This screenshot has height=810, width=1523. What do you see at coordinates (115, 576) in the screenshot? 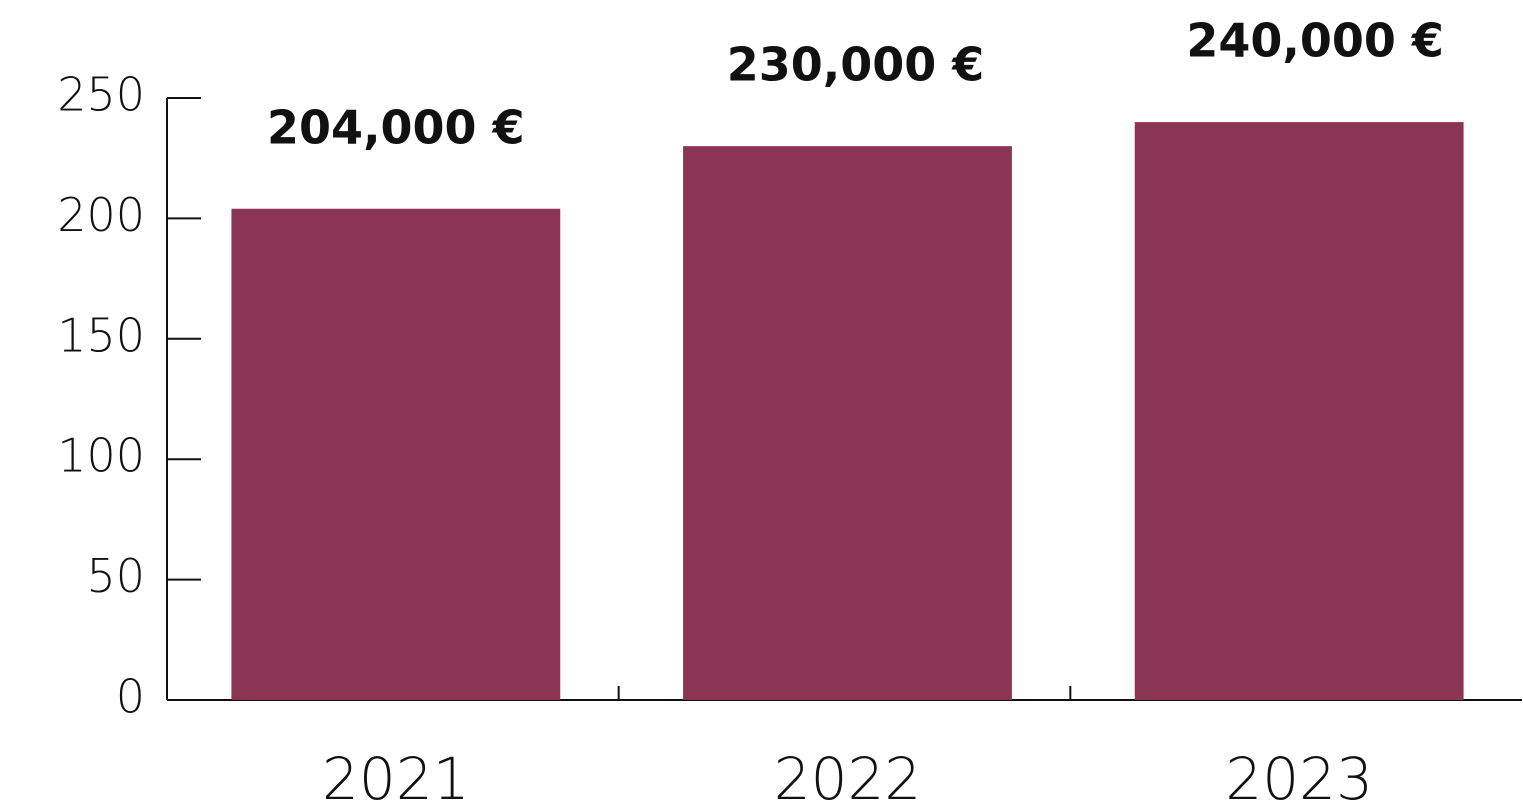
I see `y-tick-label: 50` at bounding box center [115, 576].